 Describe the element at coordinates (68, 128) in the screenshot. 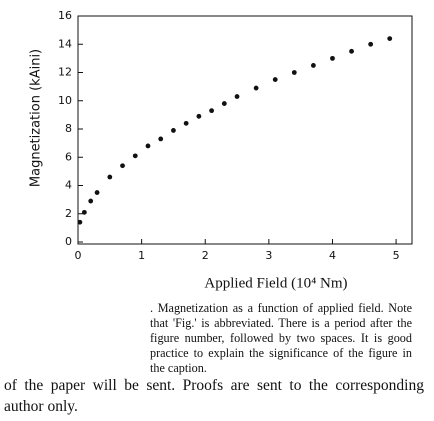

I see `y-tick-label: 8` at that location.